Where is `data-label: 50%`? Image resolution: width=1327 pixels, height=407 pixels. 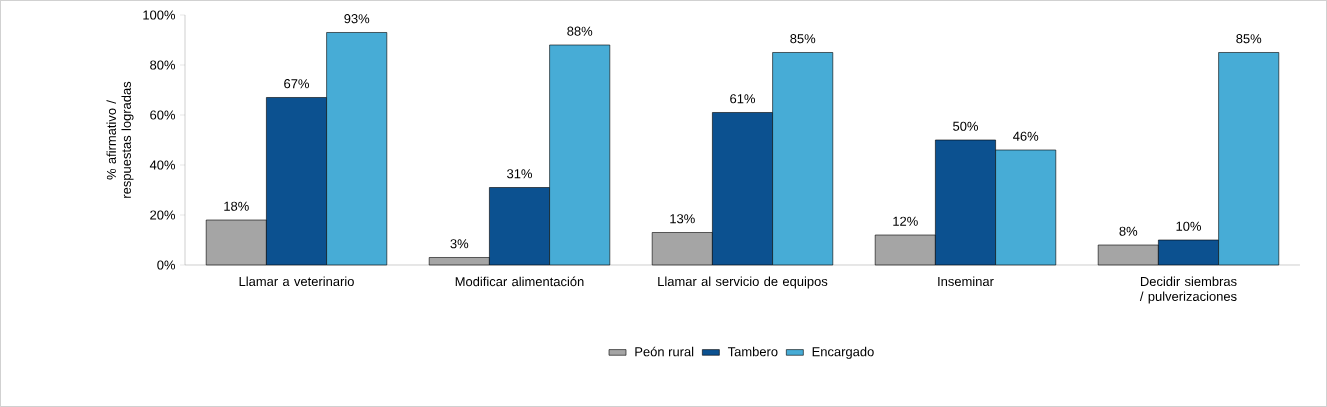 data-label: 50% is located at coordinates (965, 126).